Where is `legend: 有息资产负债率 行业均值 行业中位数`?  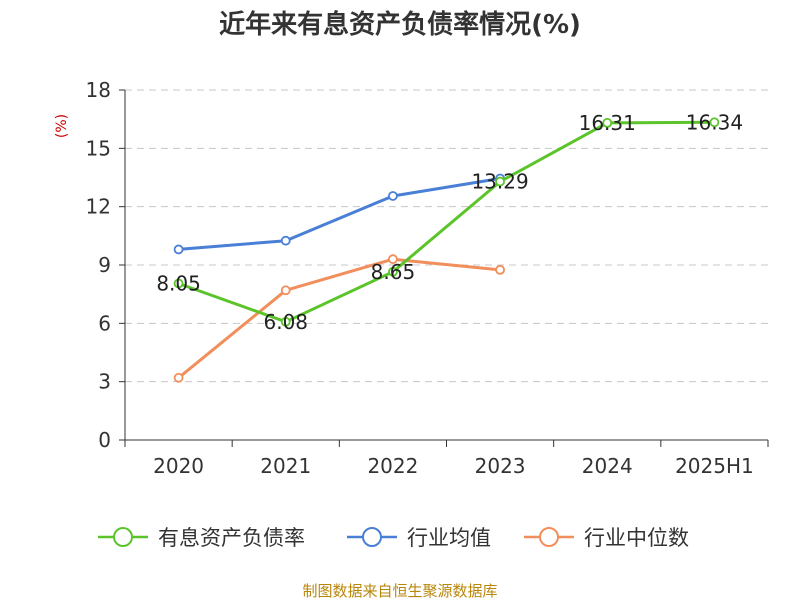 legend: 有息资产负债率 行业均值 行业中位数 is located at coordinates (393, 538).